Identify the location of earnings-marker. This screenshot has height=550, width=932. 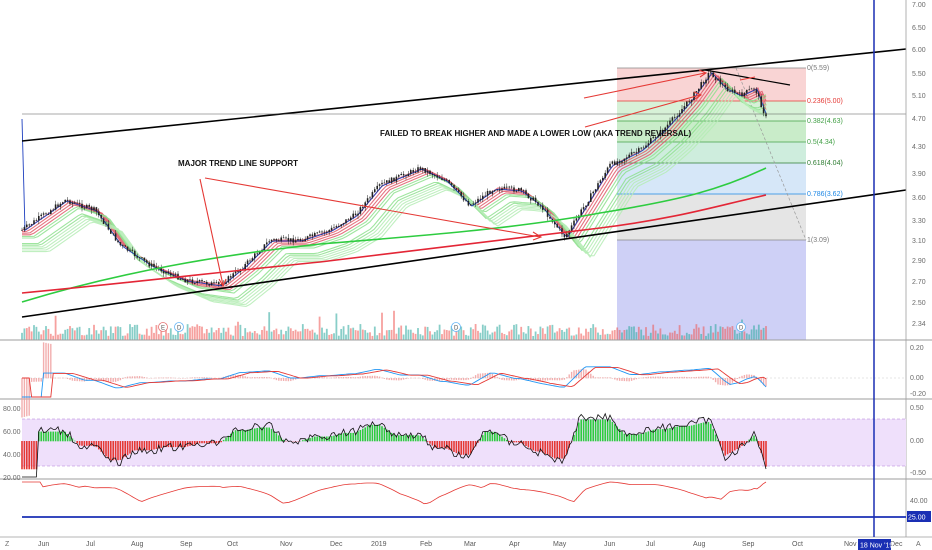
(163, 327).